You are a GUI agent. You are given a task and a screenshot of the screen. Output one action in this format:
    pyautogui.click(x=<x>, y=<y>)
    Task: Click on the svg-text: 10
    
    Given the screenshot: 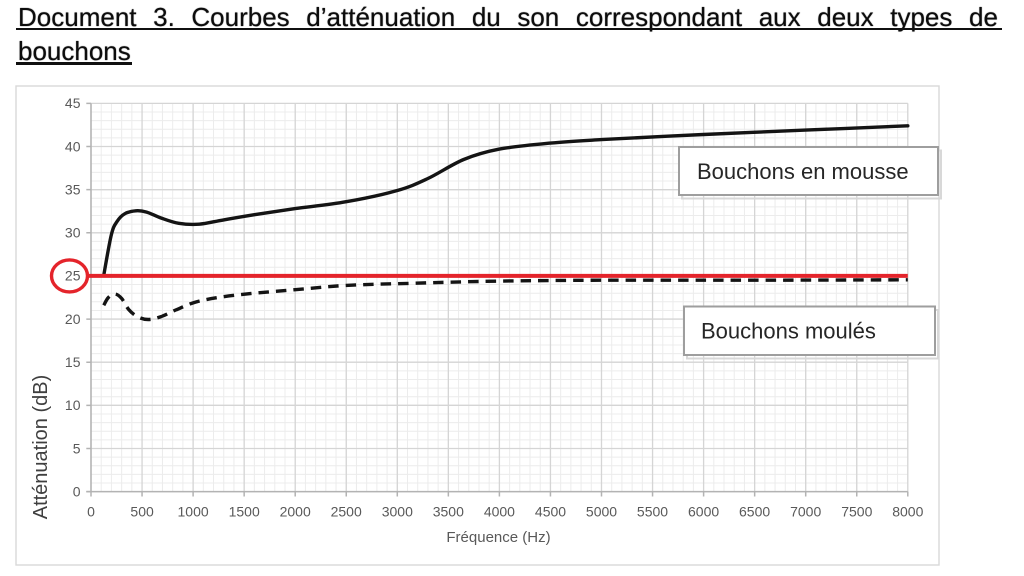 What is the action you would take?
    pyautogui.click(x=73, y=405)
    